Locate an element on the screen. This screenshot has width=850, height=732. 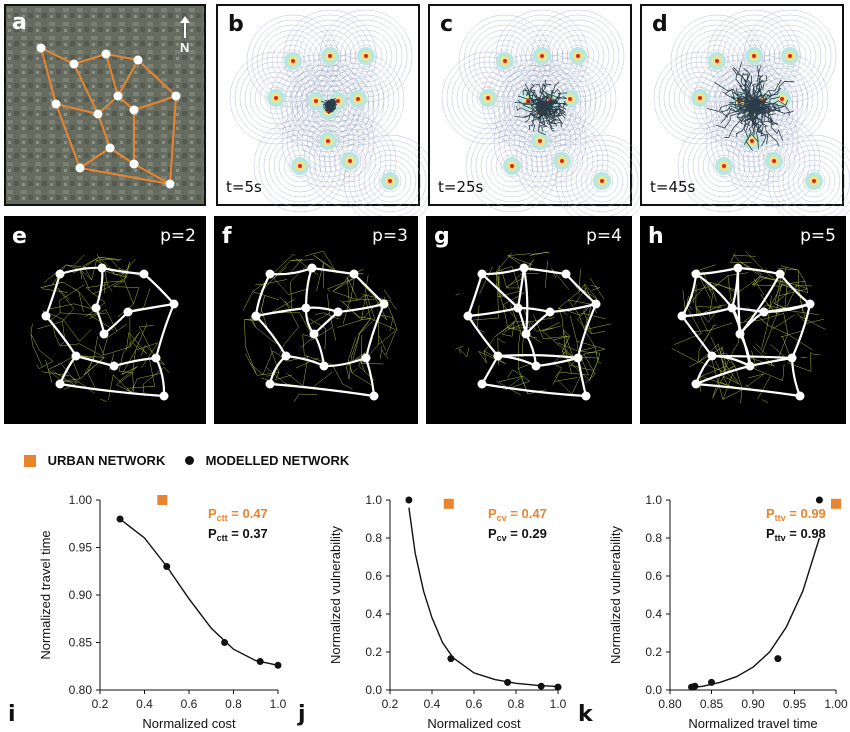
panel-d: d t=45s is located at coordinates (745, 116).